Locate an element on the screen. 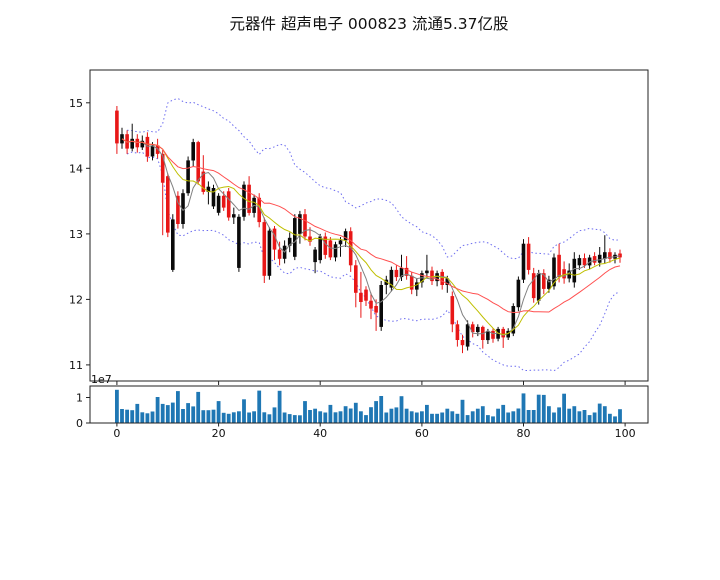 The width and height of the screenshot is (720, 580). x-tick-label: 20 is located at coordinates (219, 433).